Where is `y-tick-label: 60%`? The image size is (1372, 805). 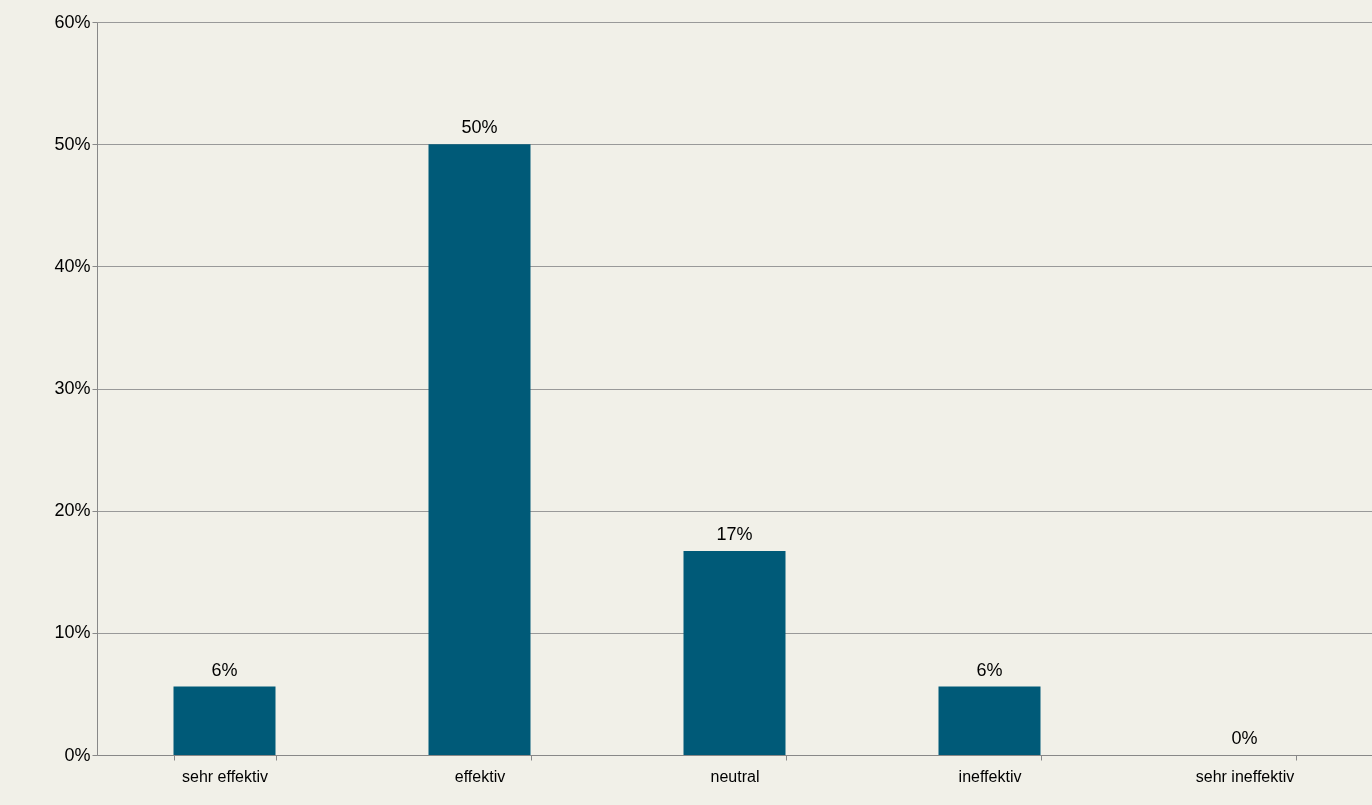
y-tick-label: 60% is located at coordinates (72, 21).